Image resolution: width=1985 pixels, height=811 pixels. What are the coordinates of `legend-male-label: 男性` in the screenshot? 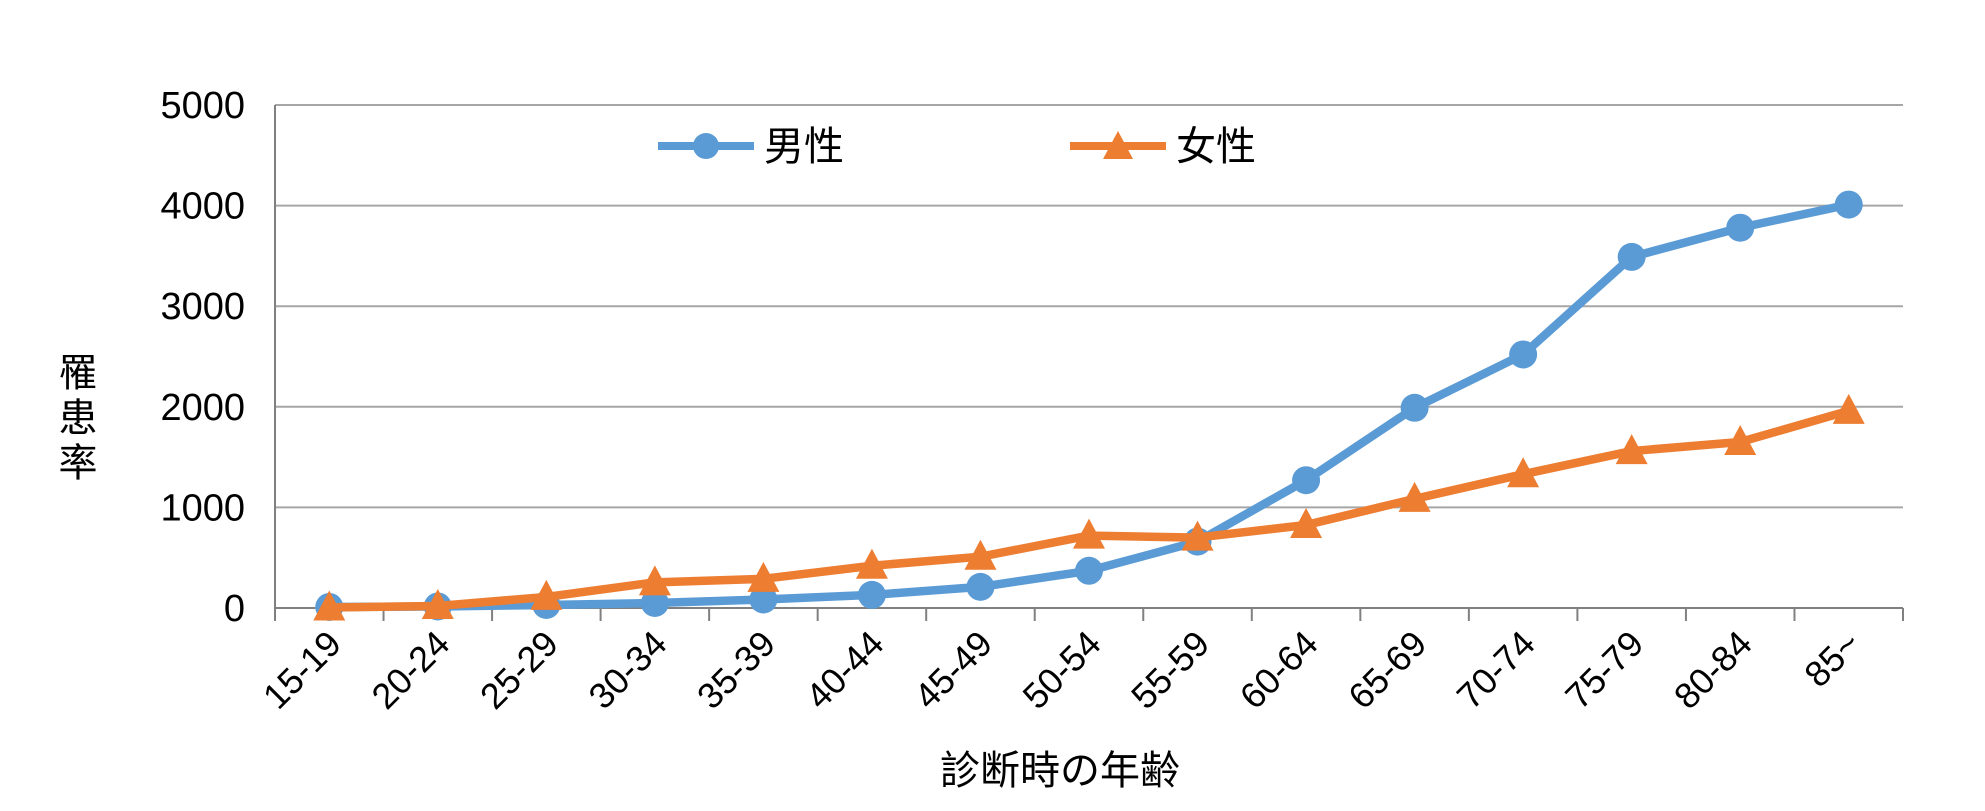 It's located at (804, 147).